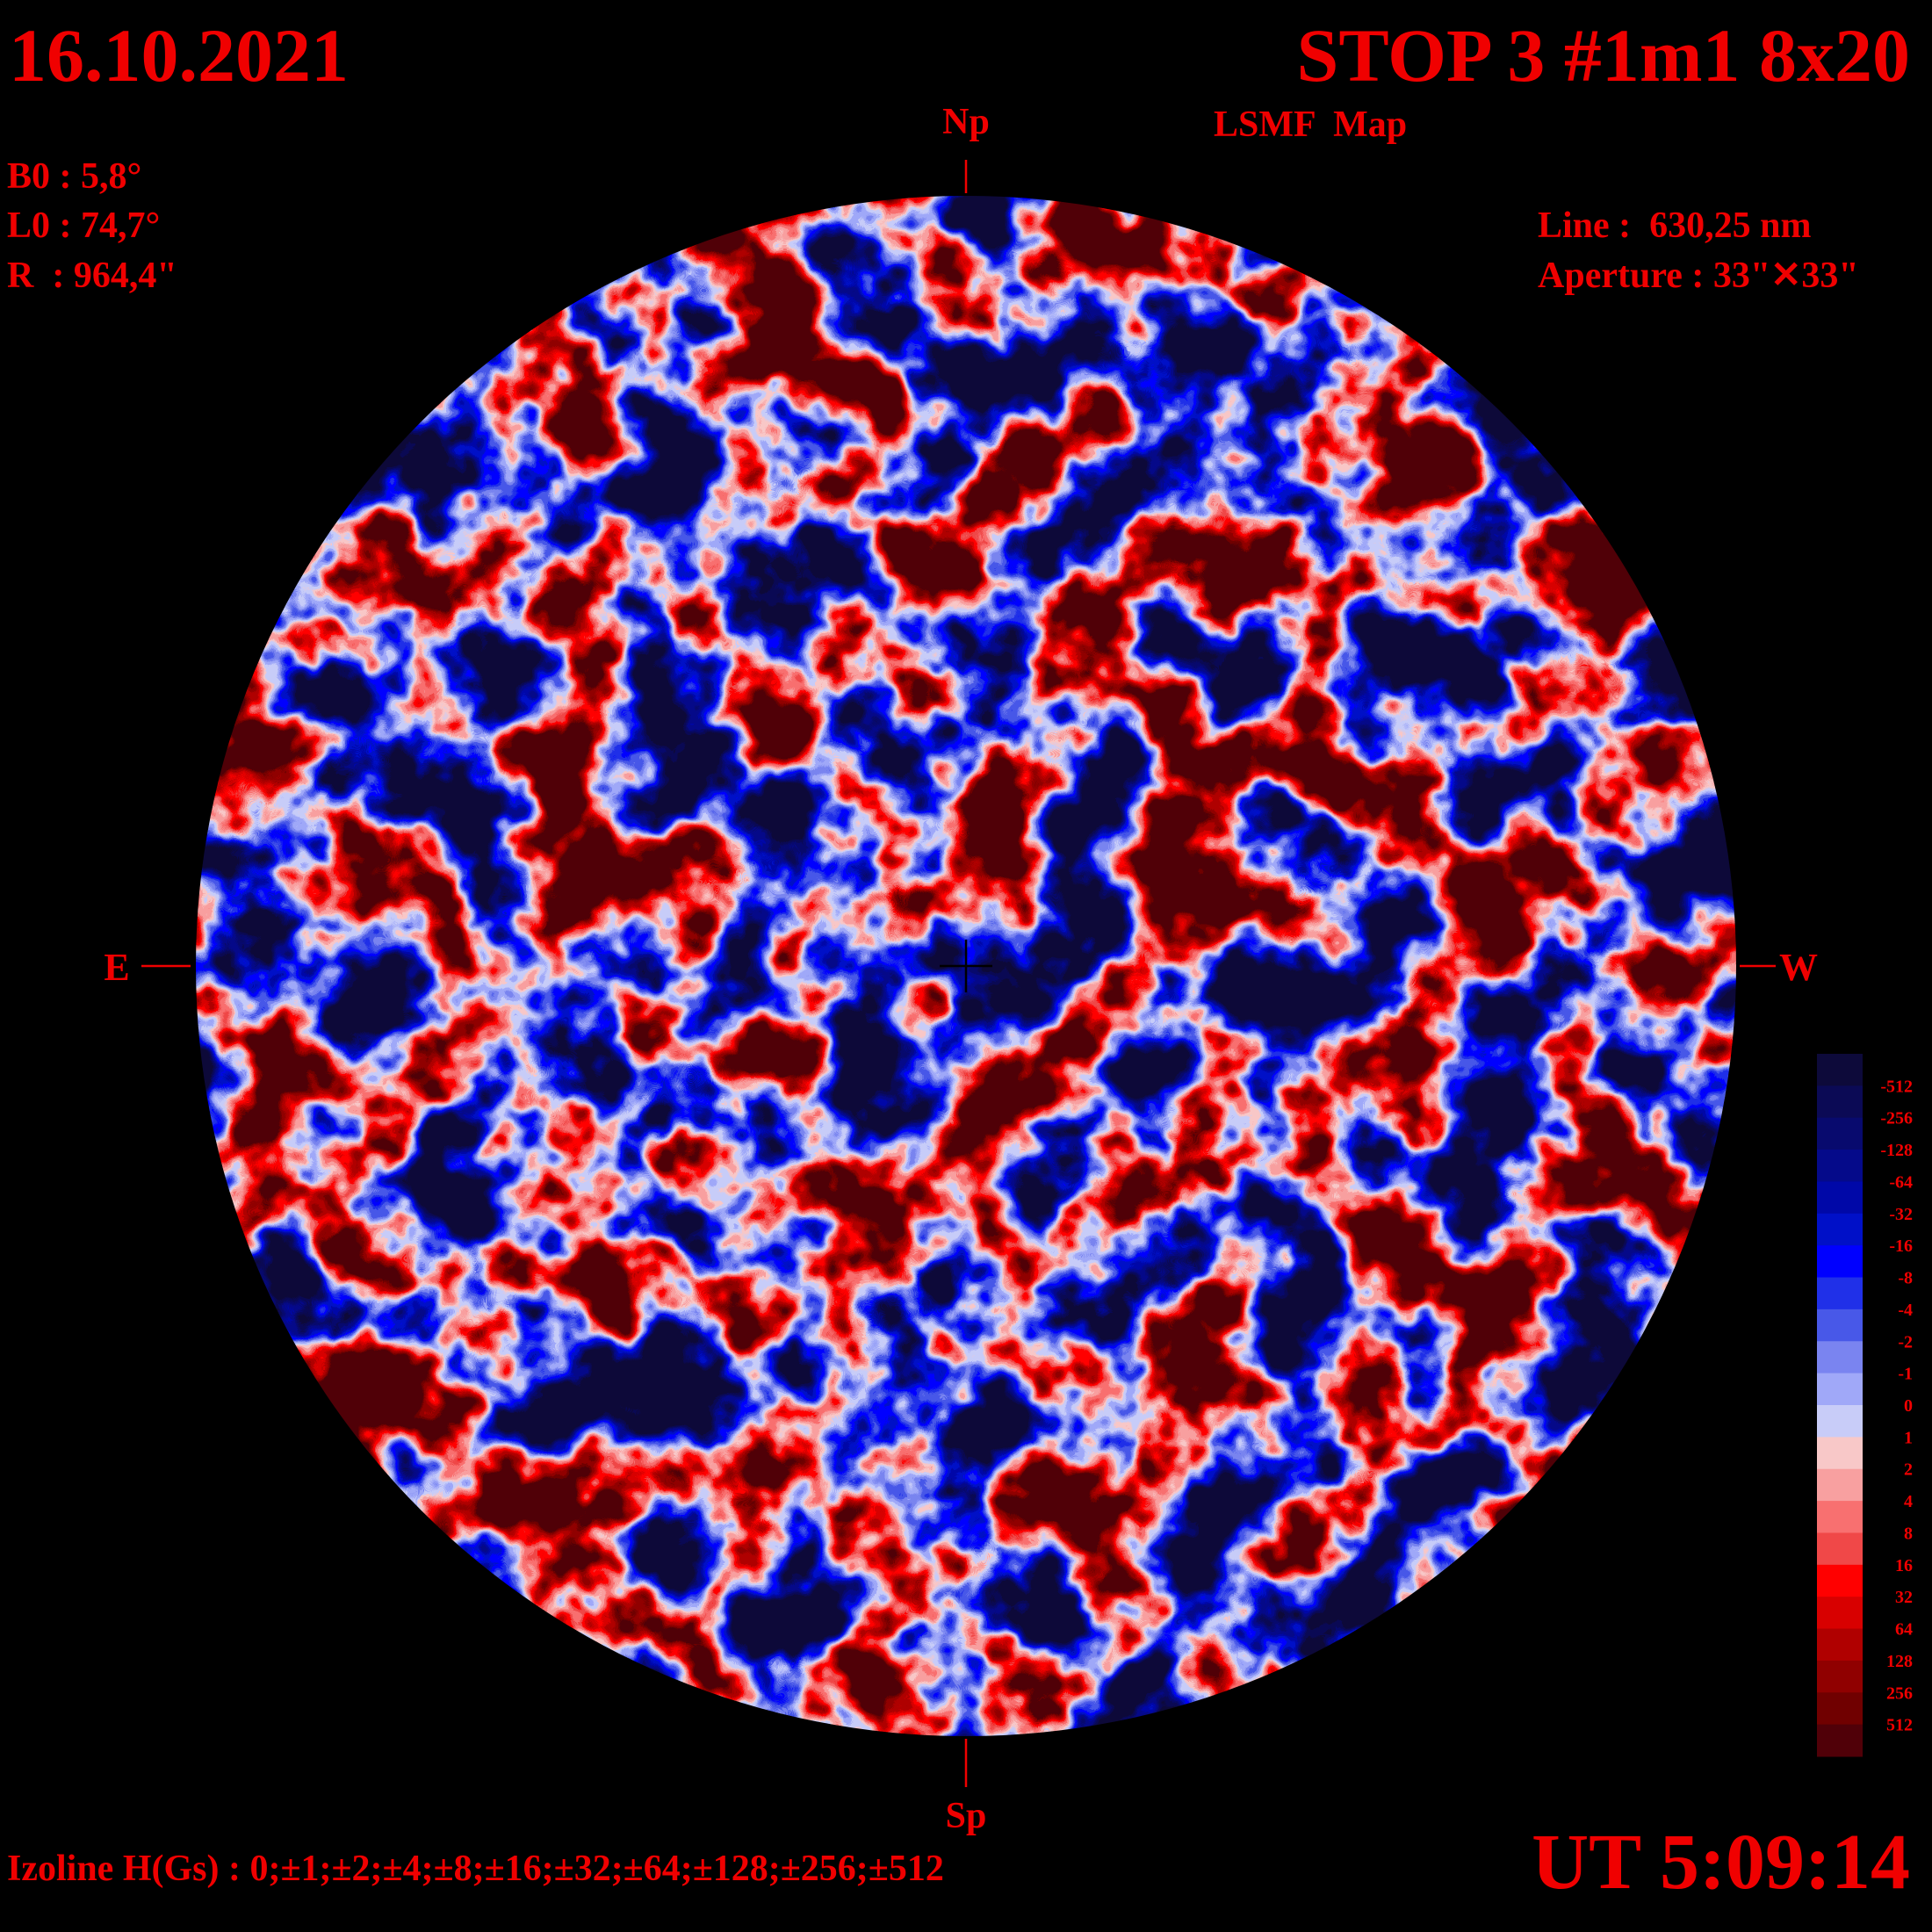  Describe the element at coordinates (966, 122) in the screenshot. I see `north-label: Np` at that location.